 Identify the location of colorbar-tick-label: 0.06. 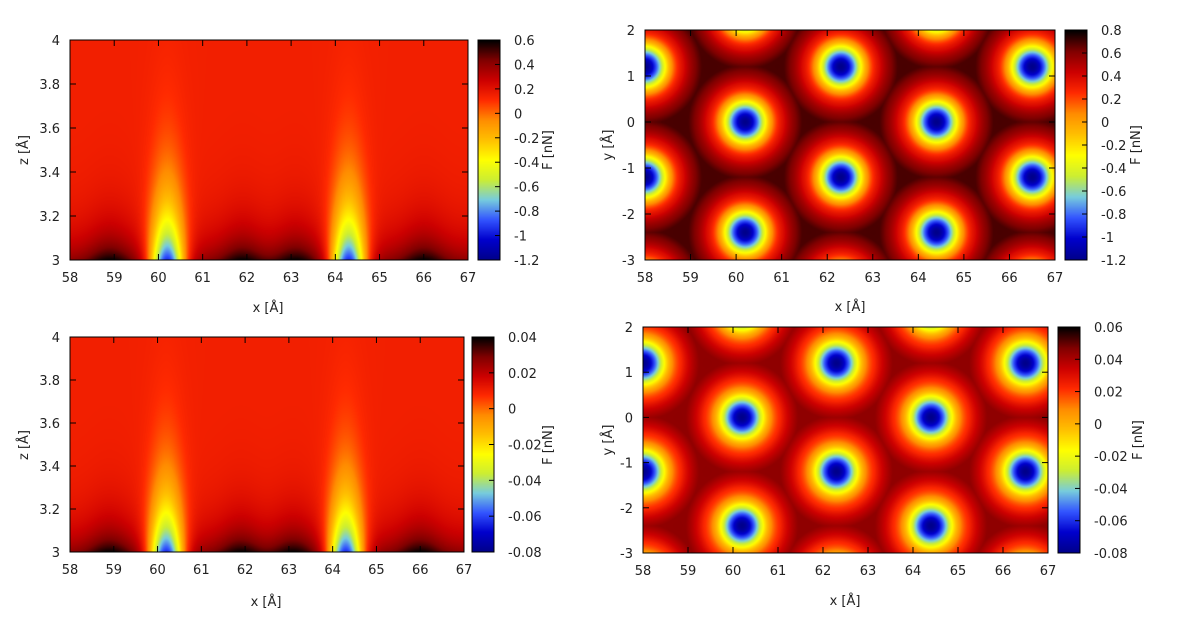
(1108, 328).